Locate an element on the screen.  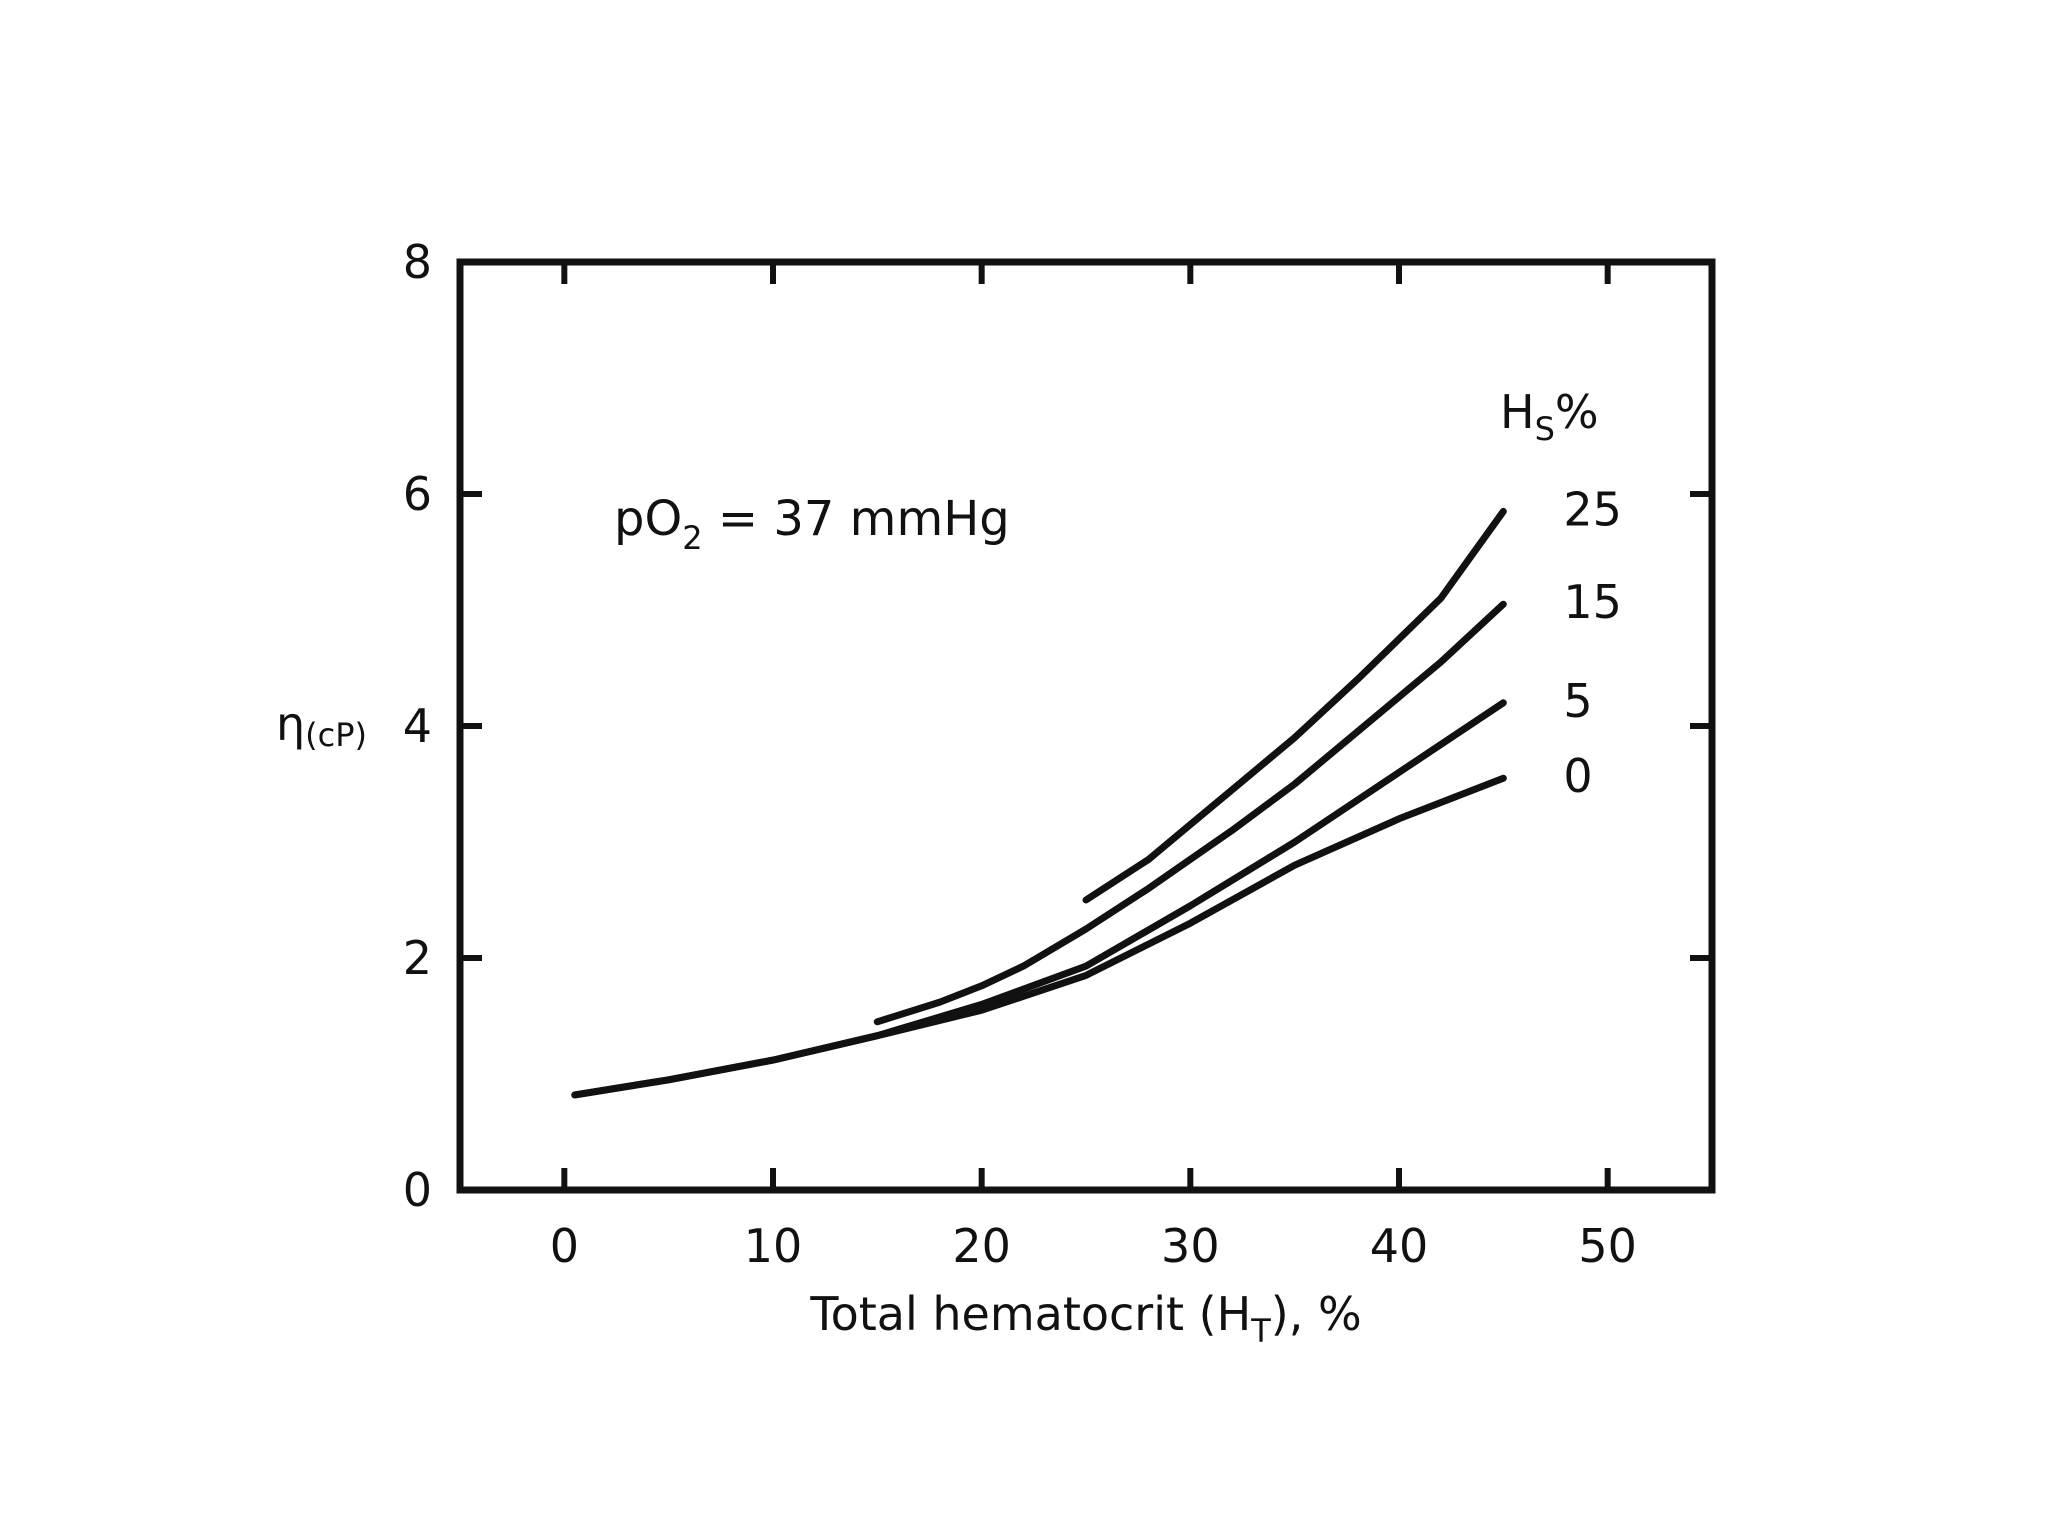
legend-title: HS% is located at coordinates (1549, 416).